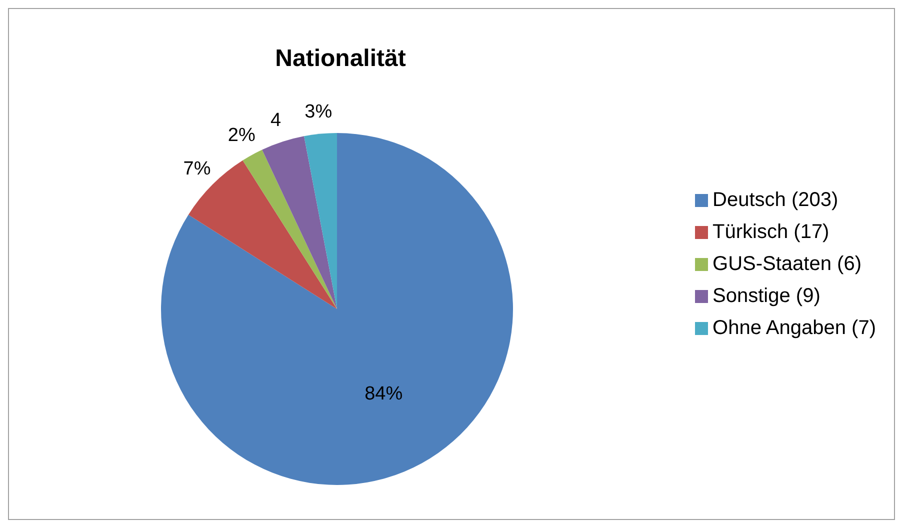  Describe the element at coordinates (340, 59) in the screenshot. I see `chart-title: Nationalität` at that location.